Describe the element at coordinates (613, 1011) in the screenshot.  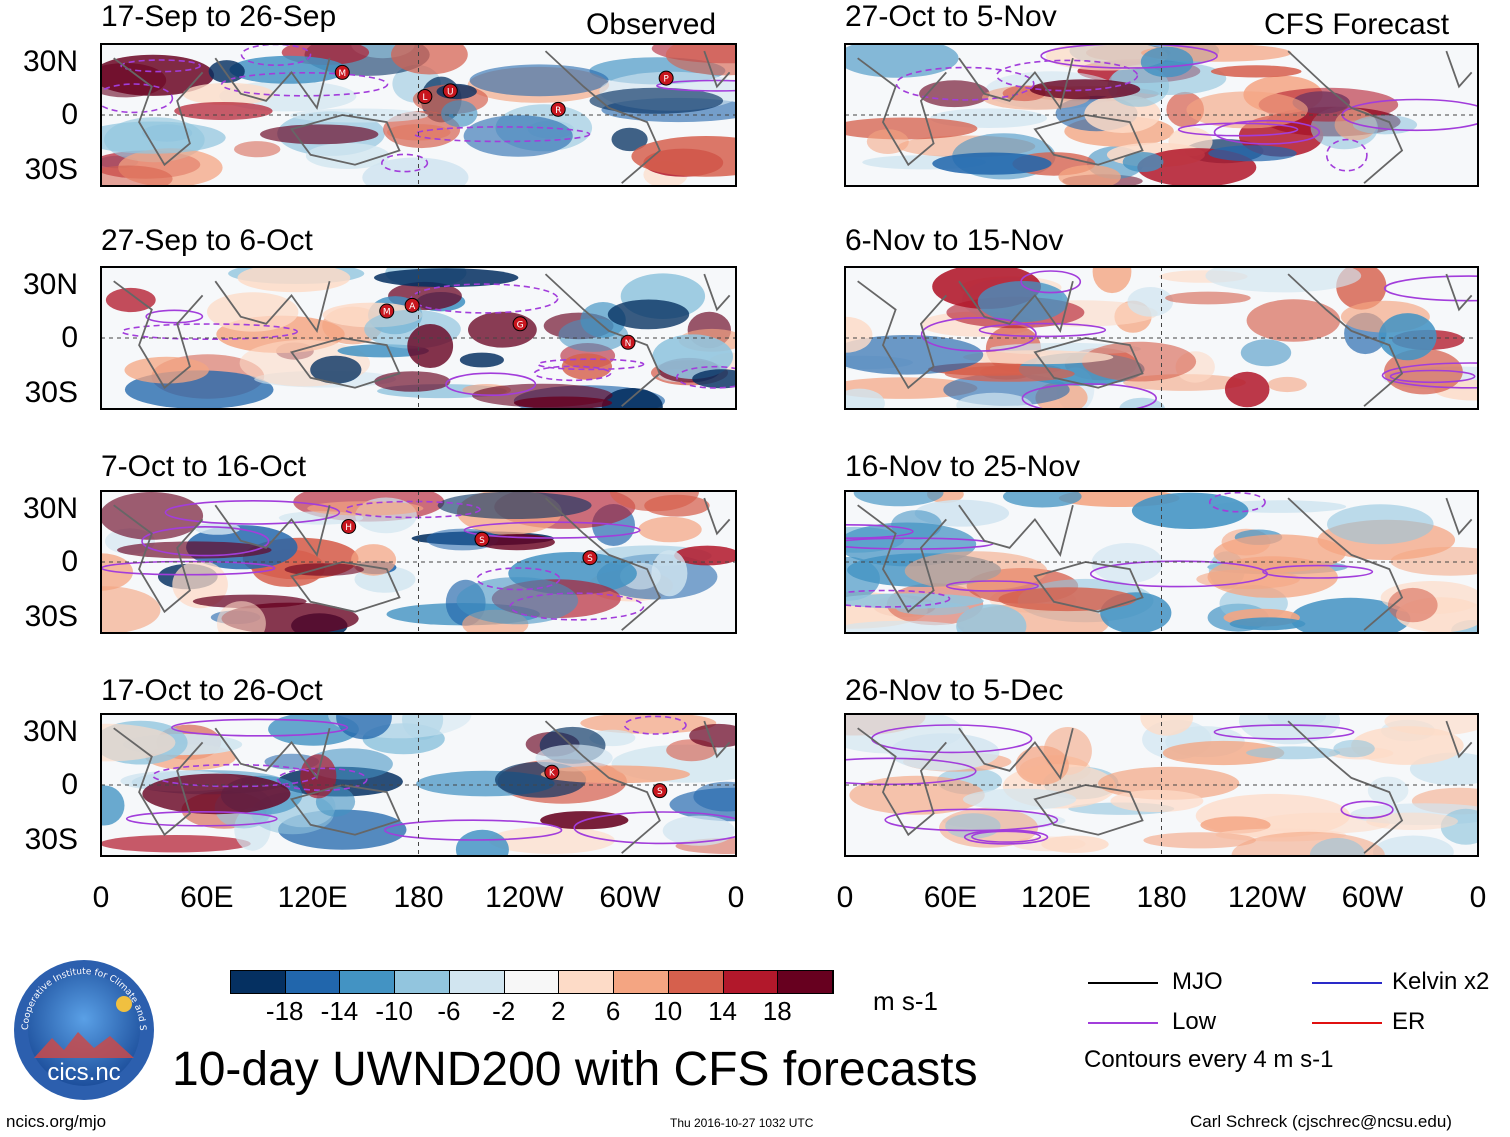
I see `colorbar-tick-label: 6` at that location.